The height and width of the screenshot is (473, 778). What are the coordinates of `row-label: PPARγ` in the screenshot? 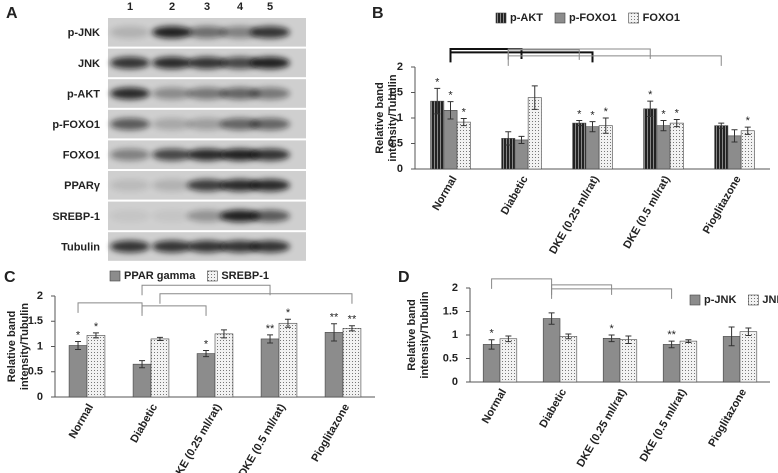 It's located at (82, 186).